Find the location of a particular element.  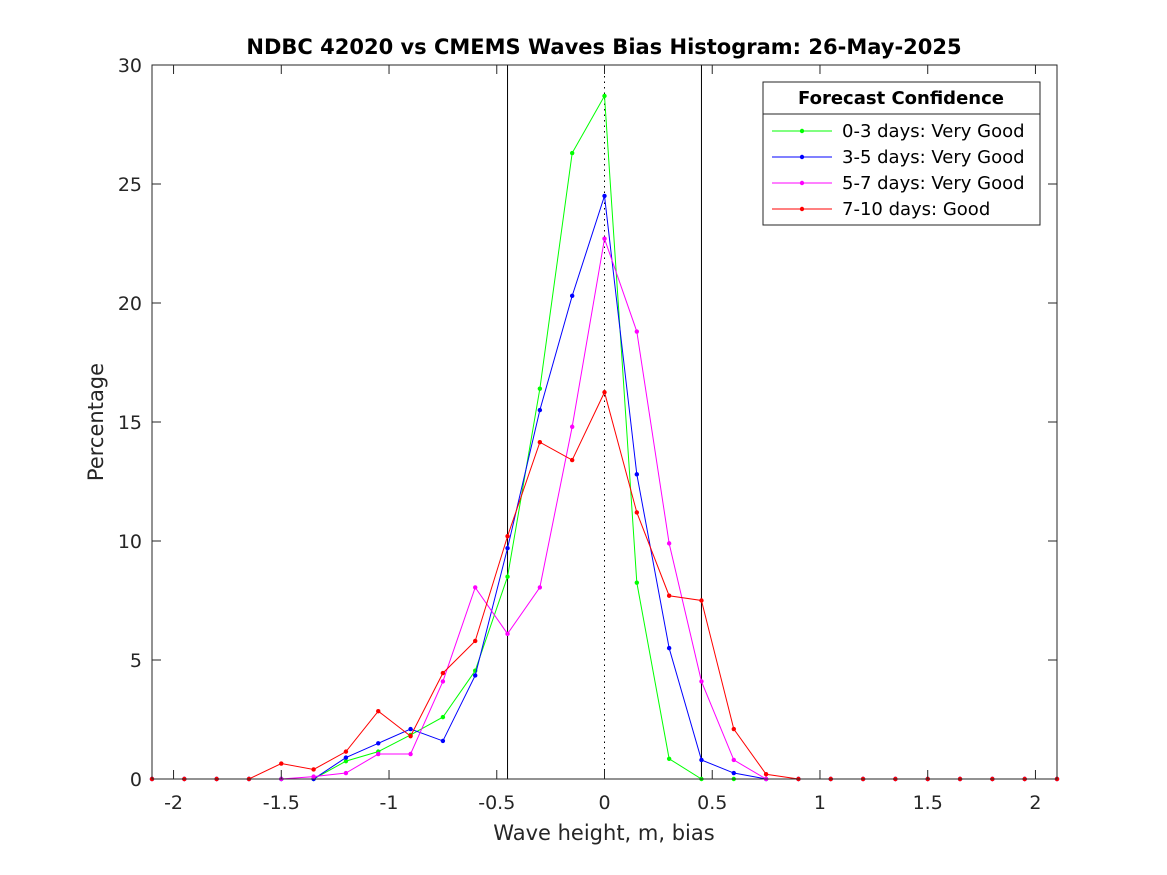

y-tick-label: 25 is located at coordinates (130, 185).